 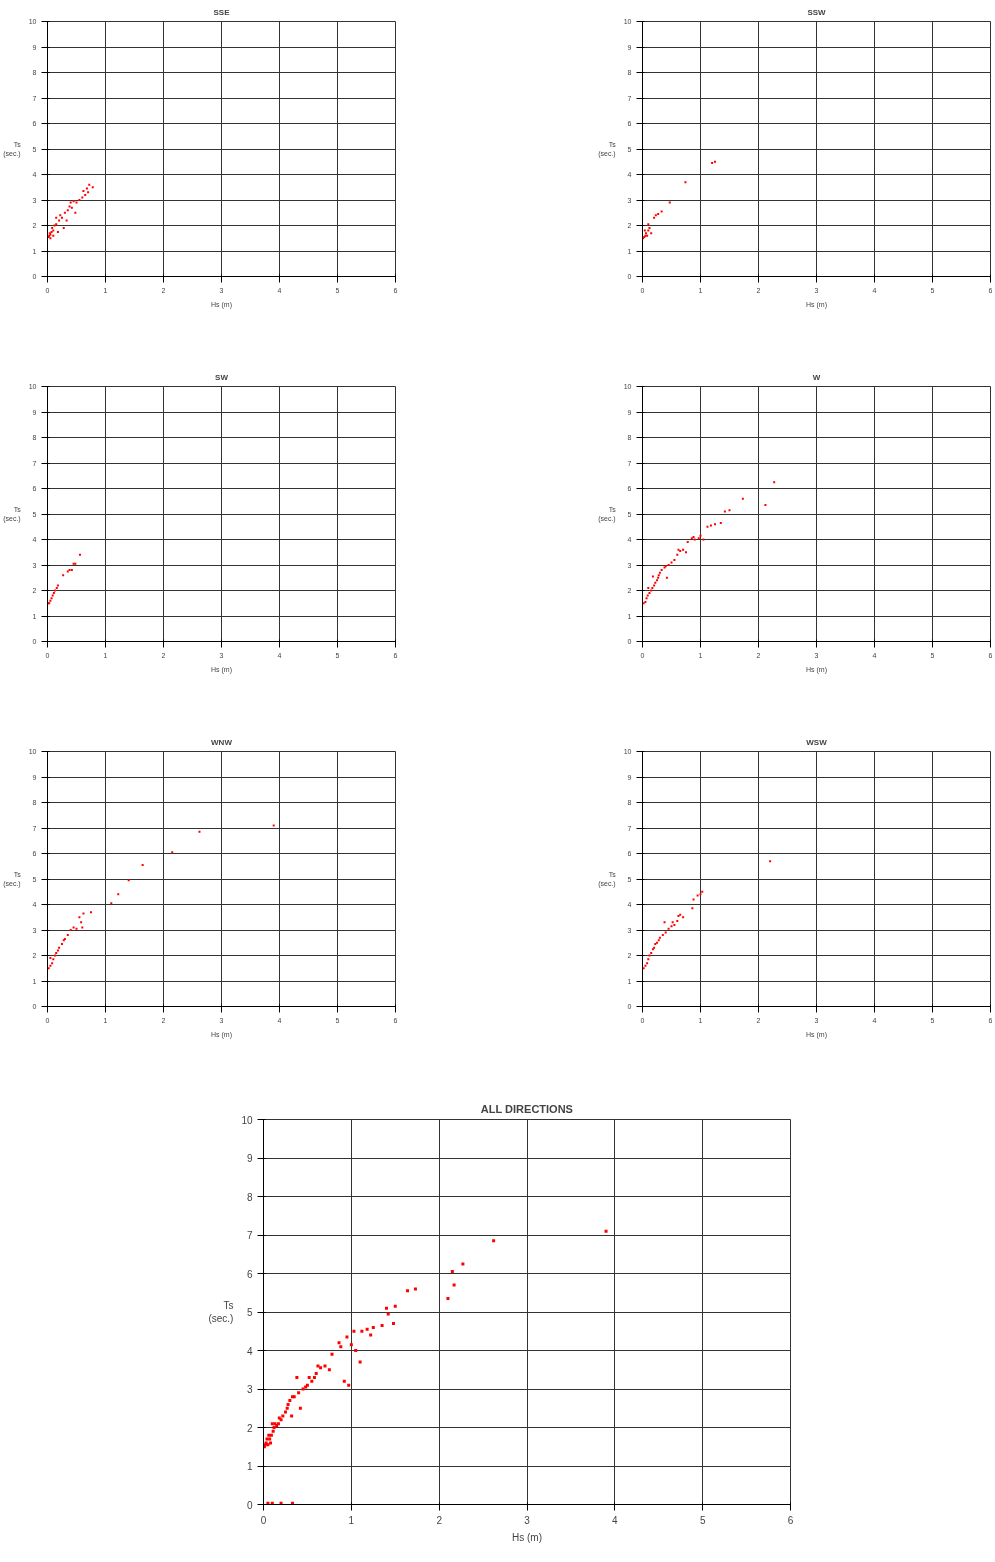 What do you see at coordinates (222, 742) in the screenshot?
I see `chart-title: WNW` at bounding box center [222, 742].